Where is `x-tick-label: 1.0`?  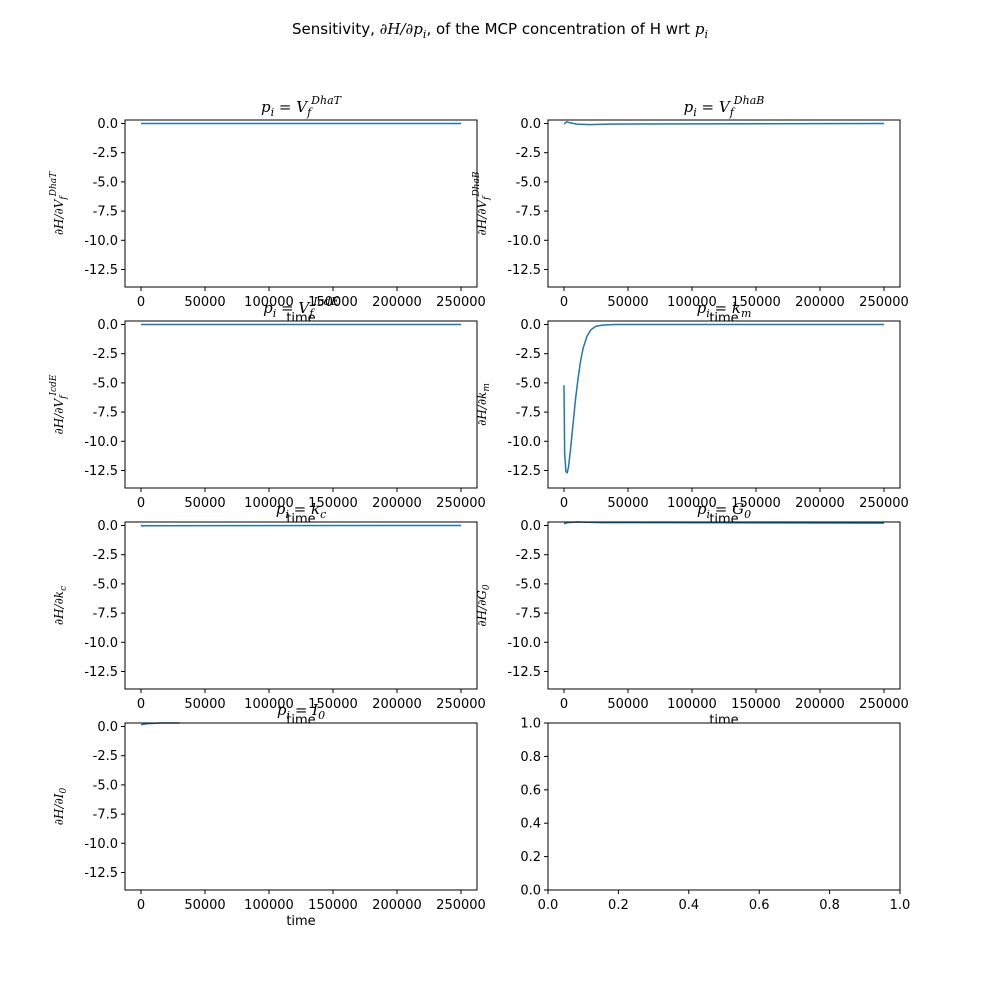 x-tick-label: 1.0 is located at coordinates (900, 905).